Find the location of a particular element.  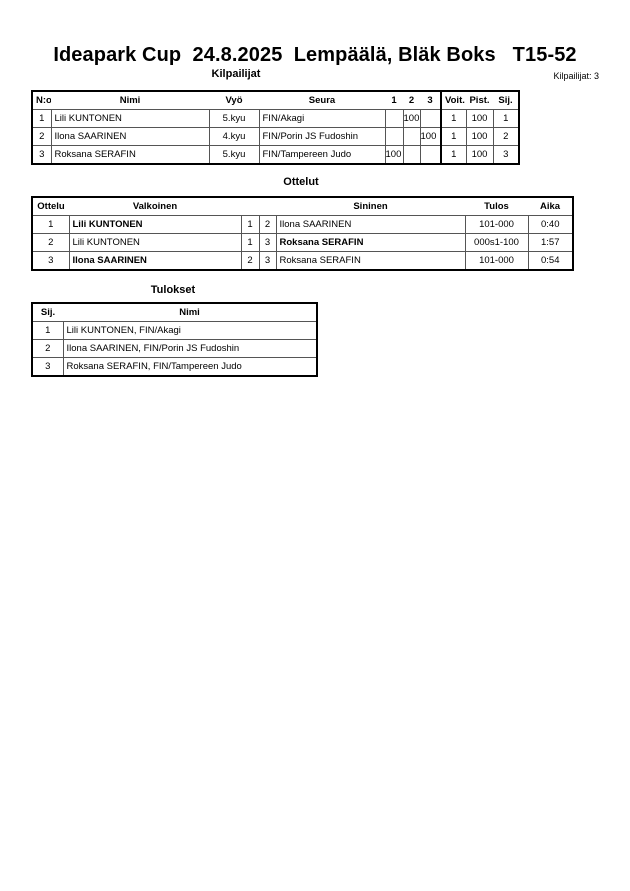

table-row: 2 Ilona SAARINEN, FIN/Porin JS Fudoshin is located at coordinates (174, 348).